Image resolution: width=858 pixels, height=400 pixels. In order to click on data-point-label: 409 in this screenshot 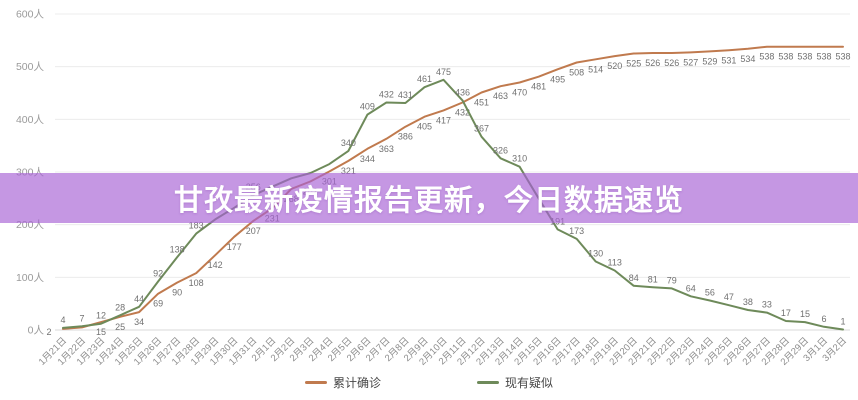, I will do `click(367, 107)`.